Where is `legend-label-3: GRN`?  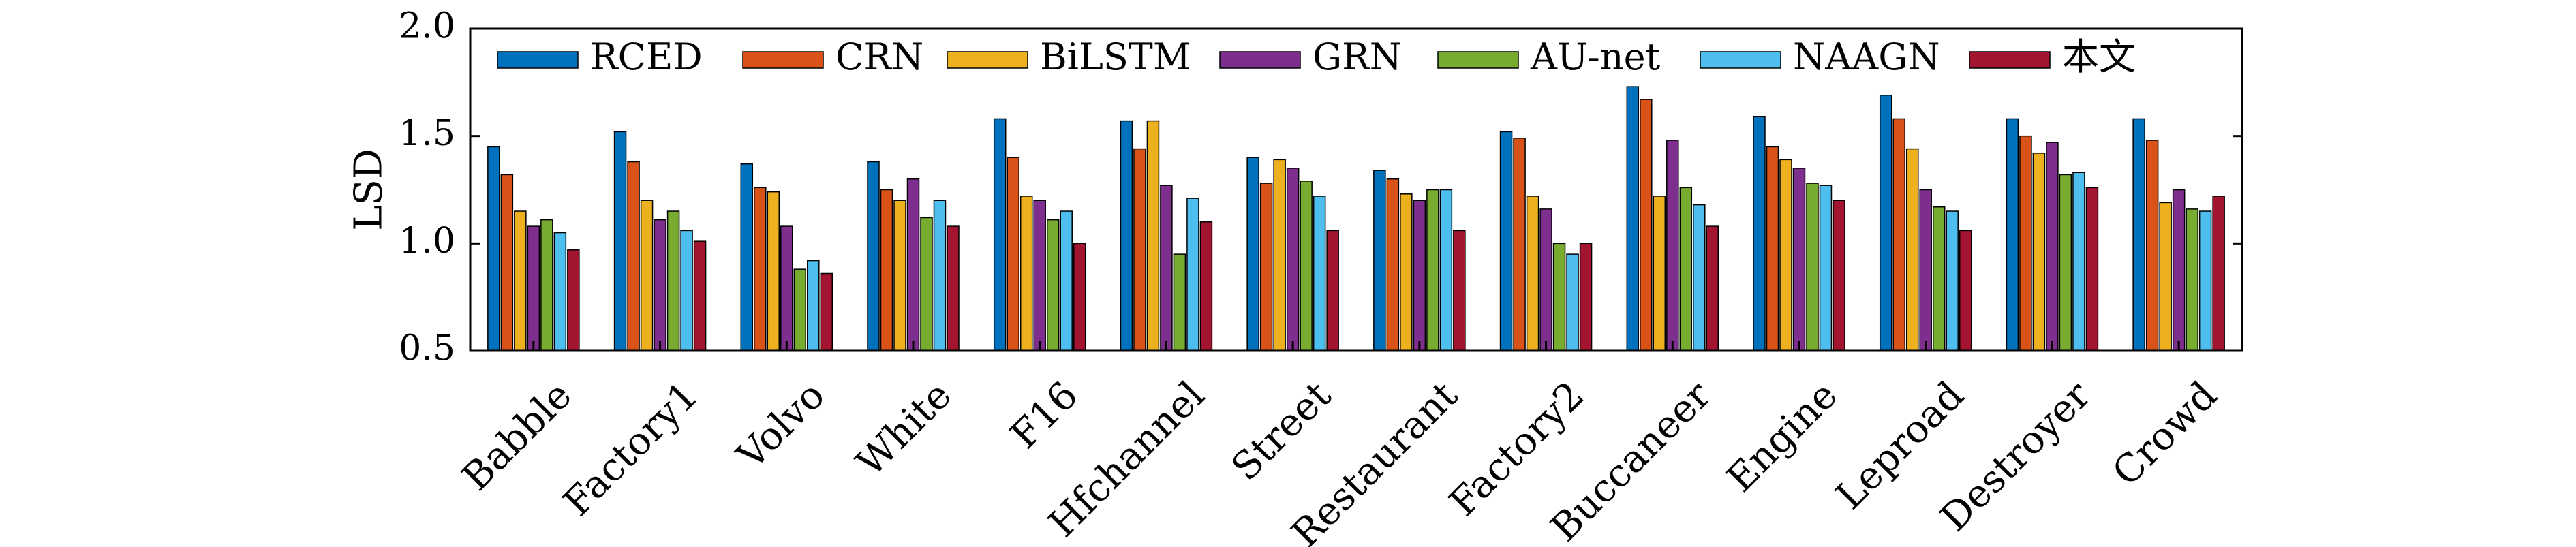
legend-label-3: GRN is located at coordinates (1357, 56).